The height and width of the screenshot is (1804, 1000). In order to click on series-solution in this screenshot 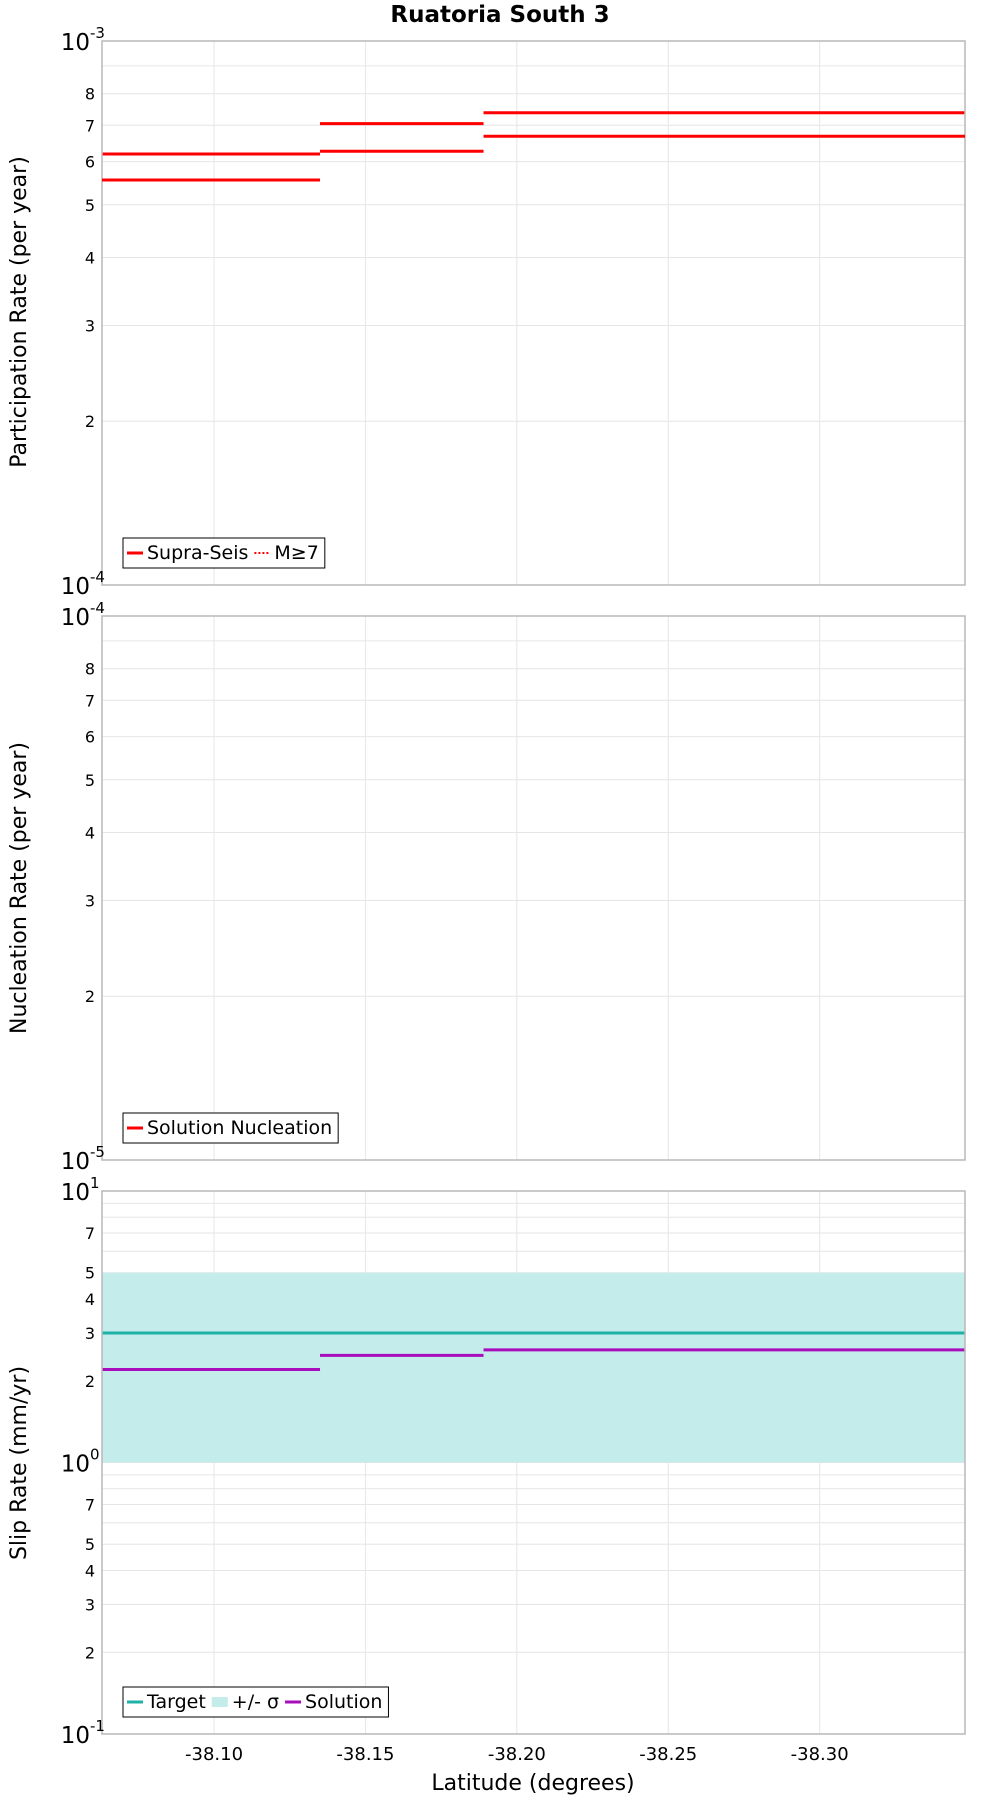, I will do `click(533, 1360)`.